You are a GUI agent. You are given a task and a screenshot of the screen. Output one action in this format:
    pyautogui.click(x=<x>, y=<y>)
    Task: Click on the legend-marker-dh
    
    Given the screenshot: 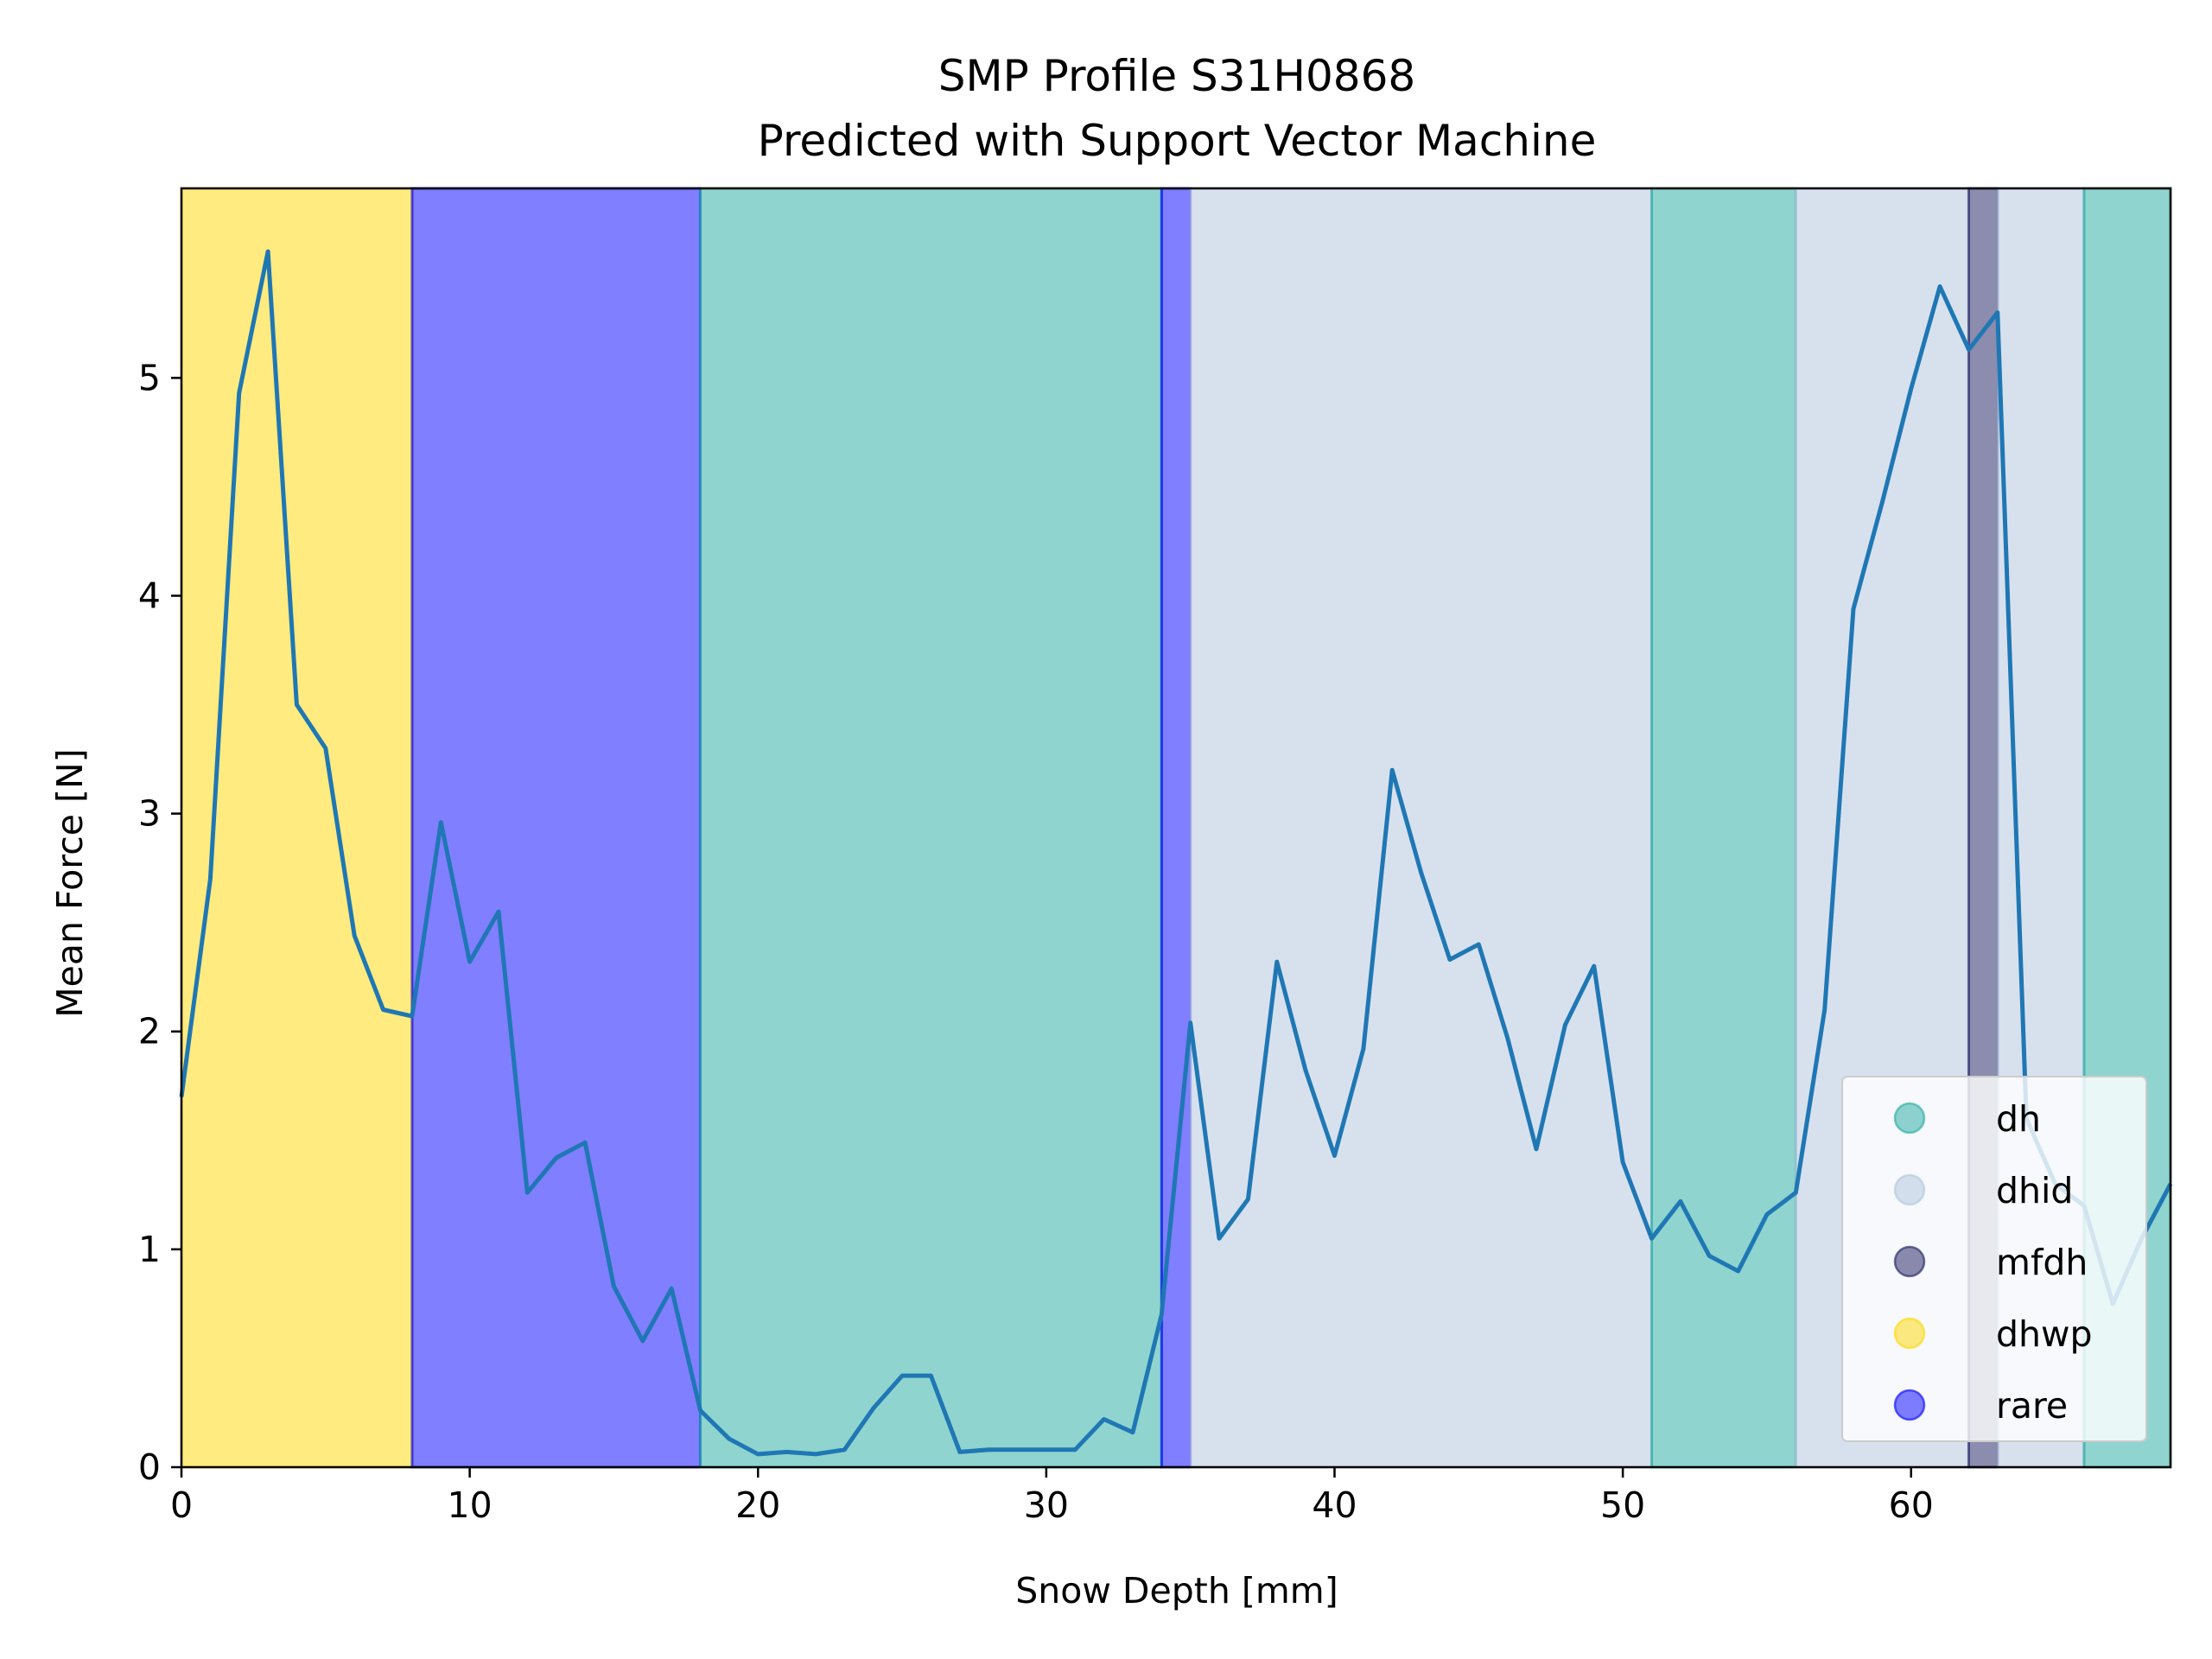 What is the action you would take?
    pyautogui.click(x=1909, y=1118)
    